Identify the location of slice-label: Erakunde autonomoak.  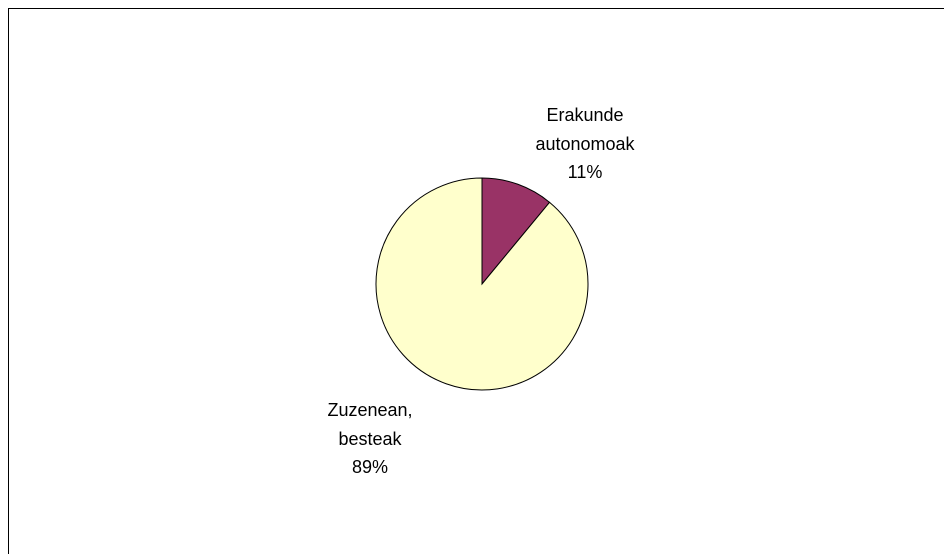
(585, 129).